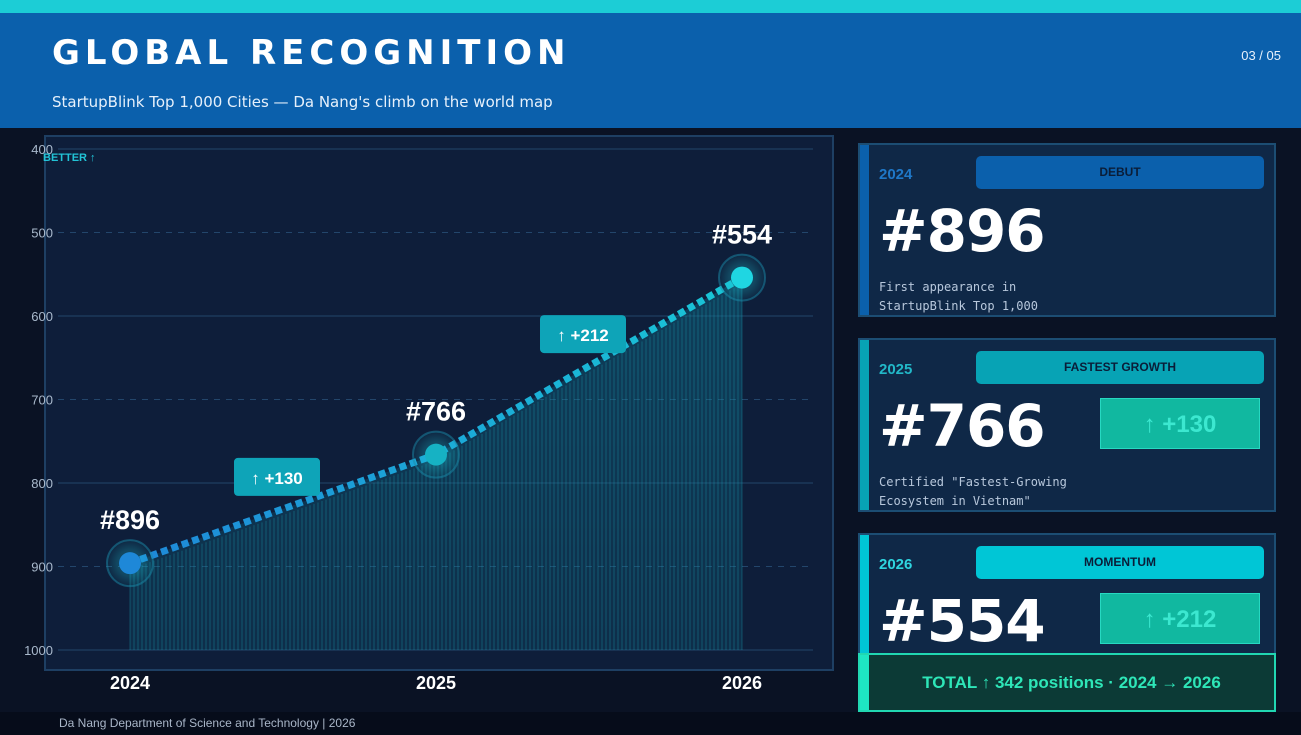 The image size is (1301, 735). I want to click on card-year: 2025, so click(896, 369).